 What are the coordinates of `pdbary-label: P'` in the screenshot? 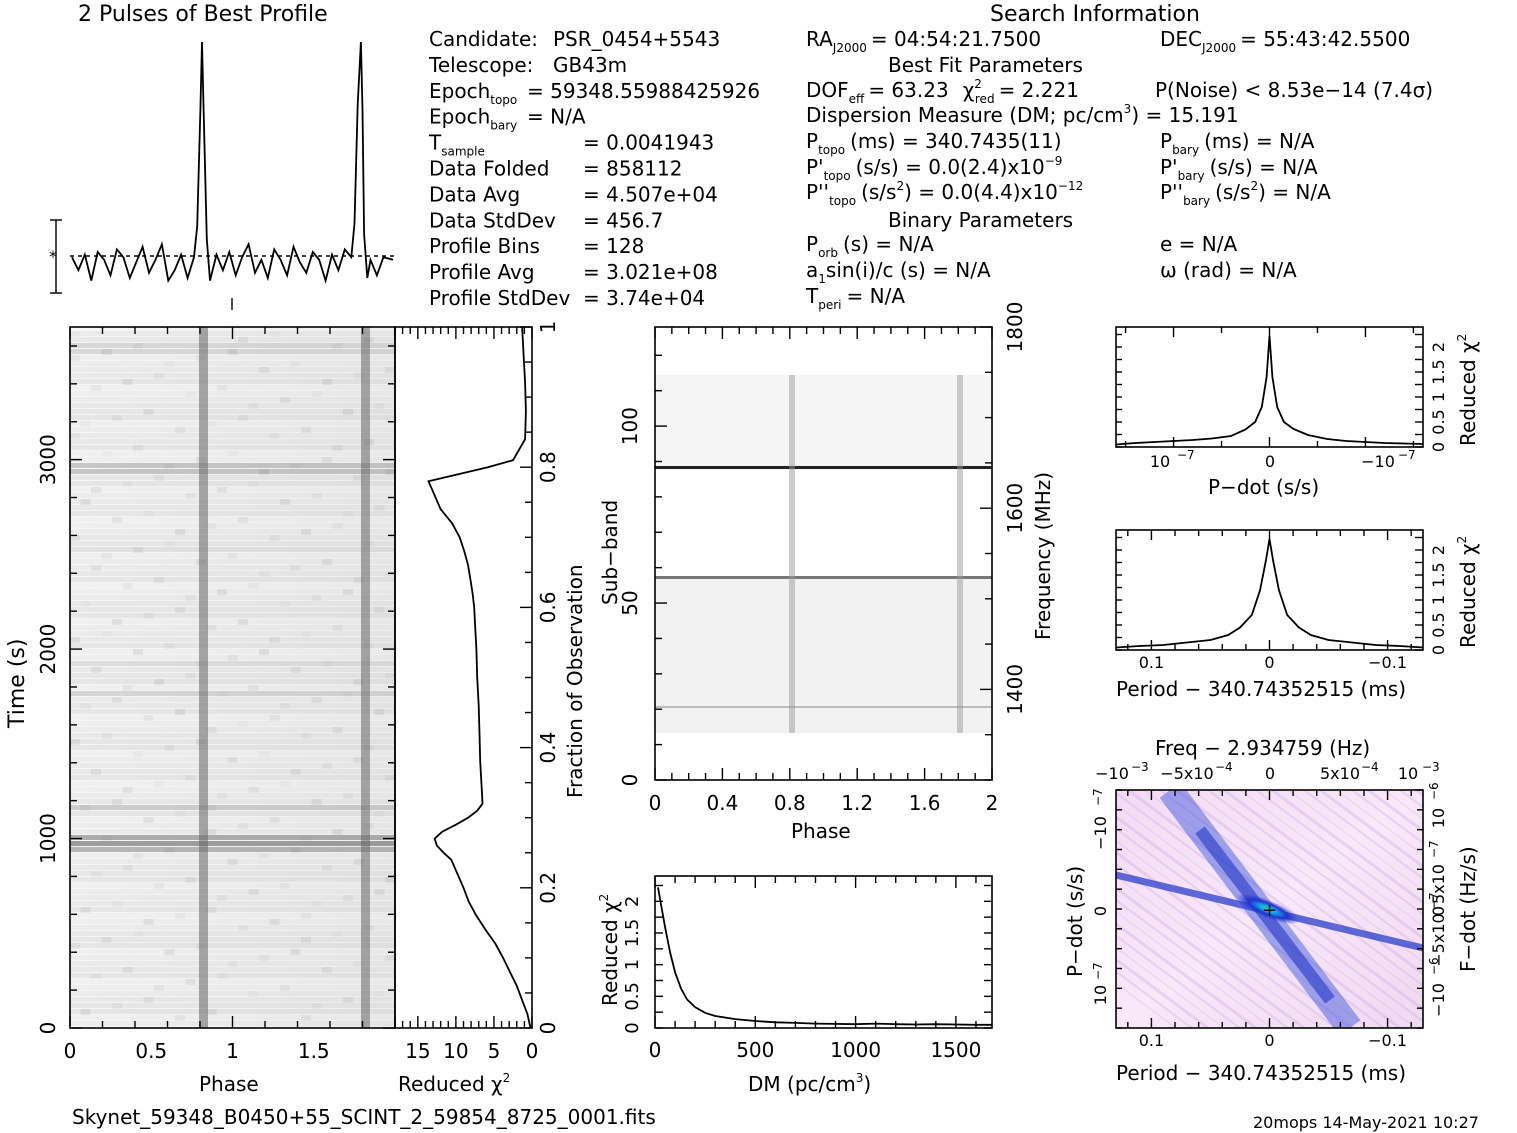 It's located at (1169, 167).